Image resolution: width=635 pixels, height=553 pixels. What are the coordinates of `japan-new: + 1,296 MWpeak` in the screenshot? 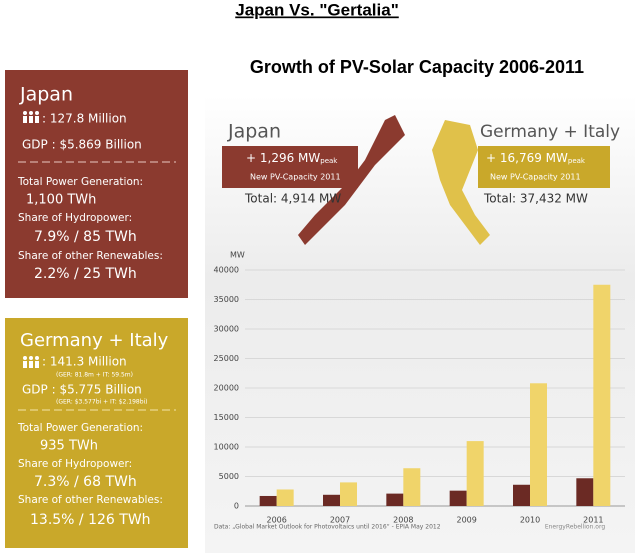 It's located at (292, 158).